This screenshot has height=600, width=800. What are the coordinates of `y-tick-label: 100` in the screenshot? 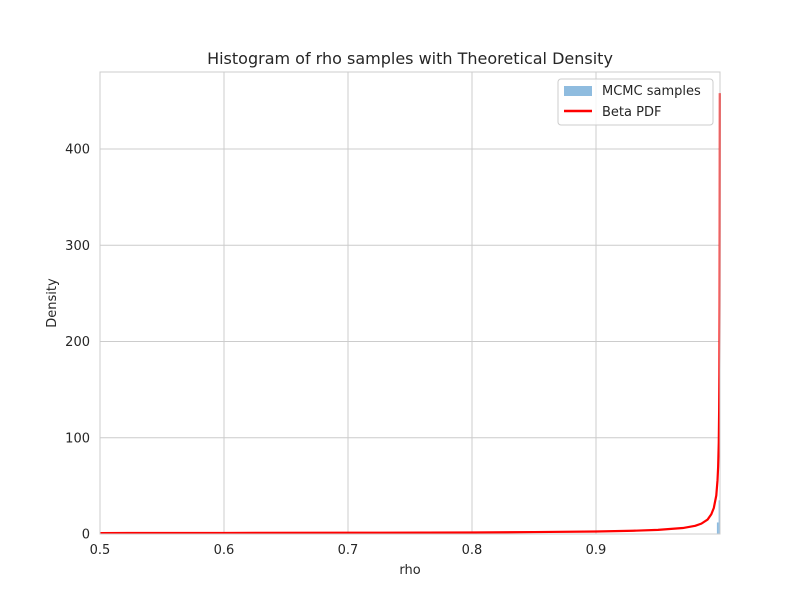 It's located at (77, 438).